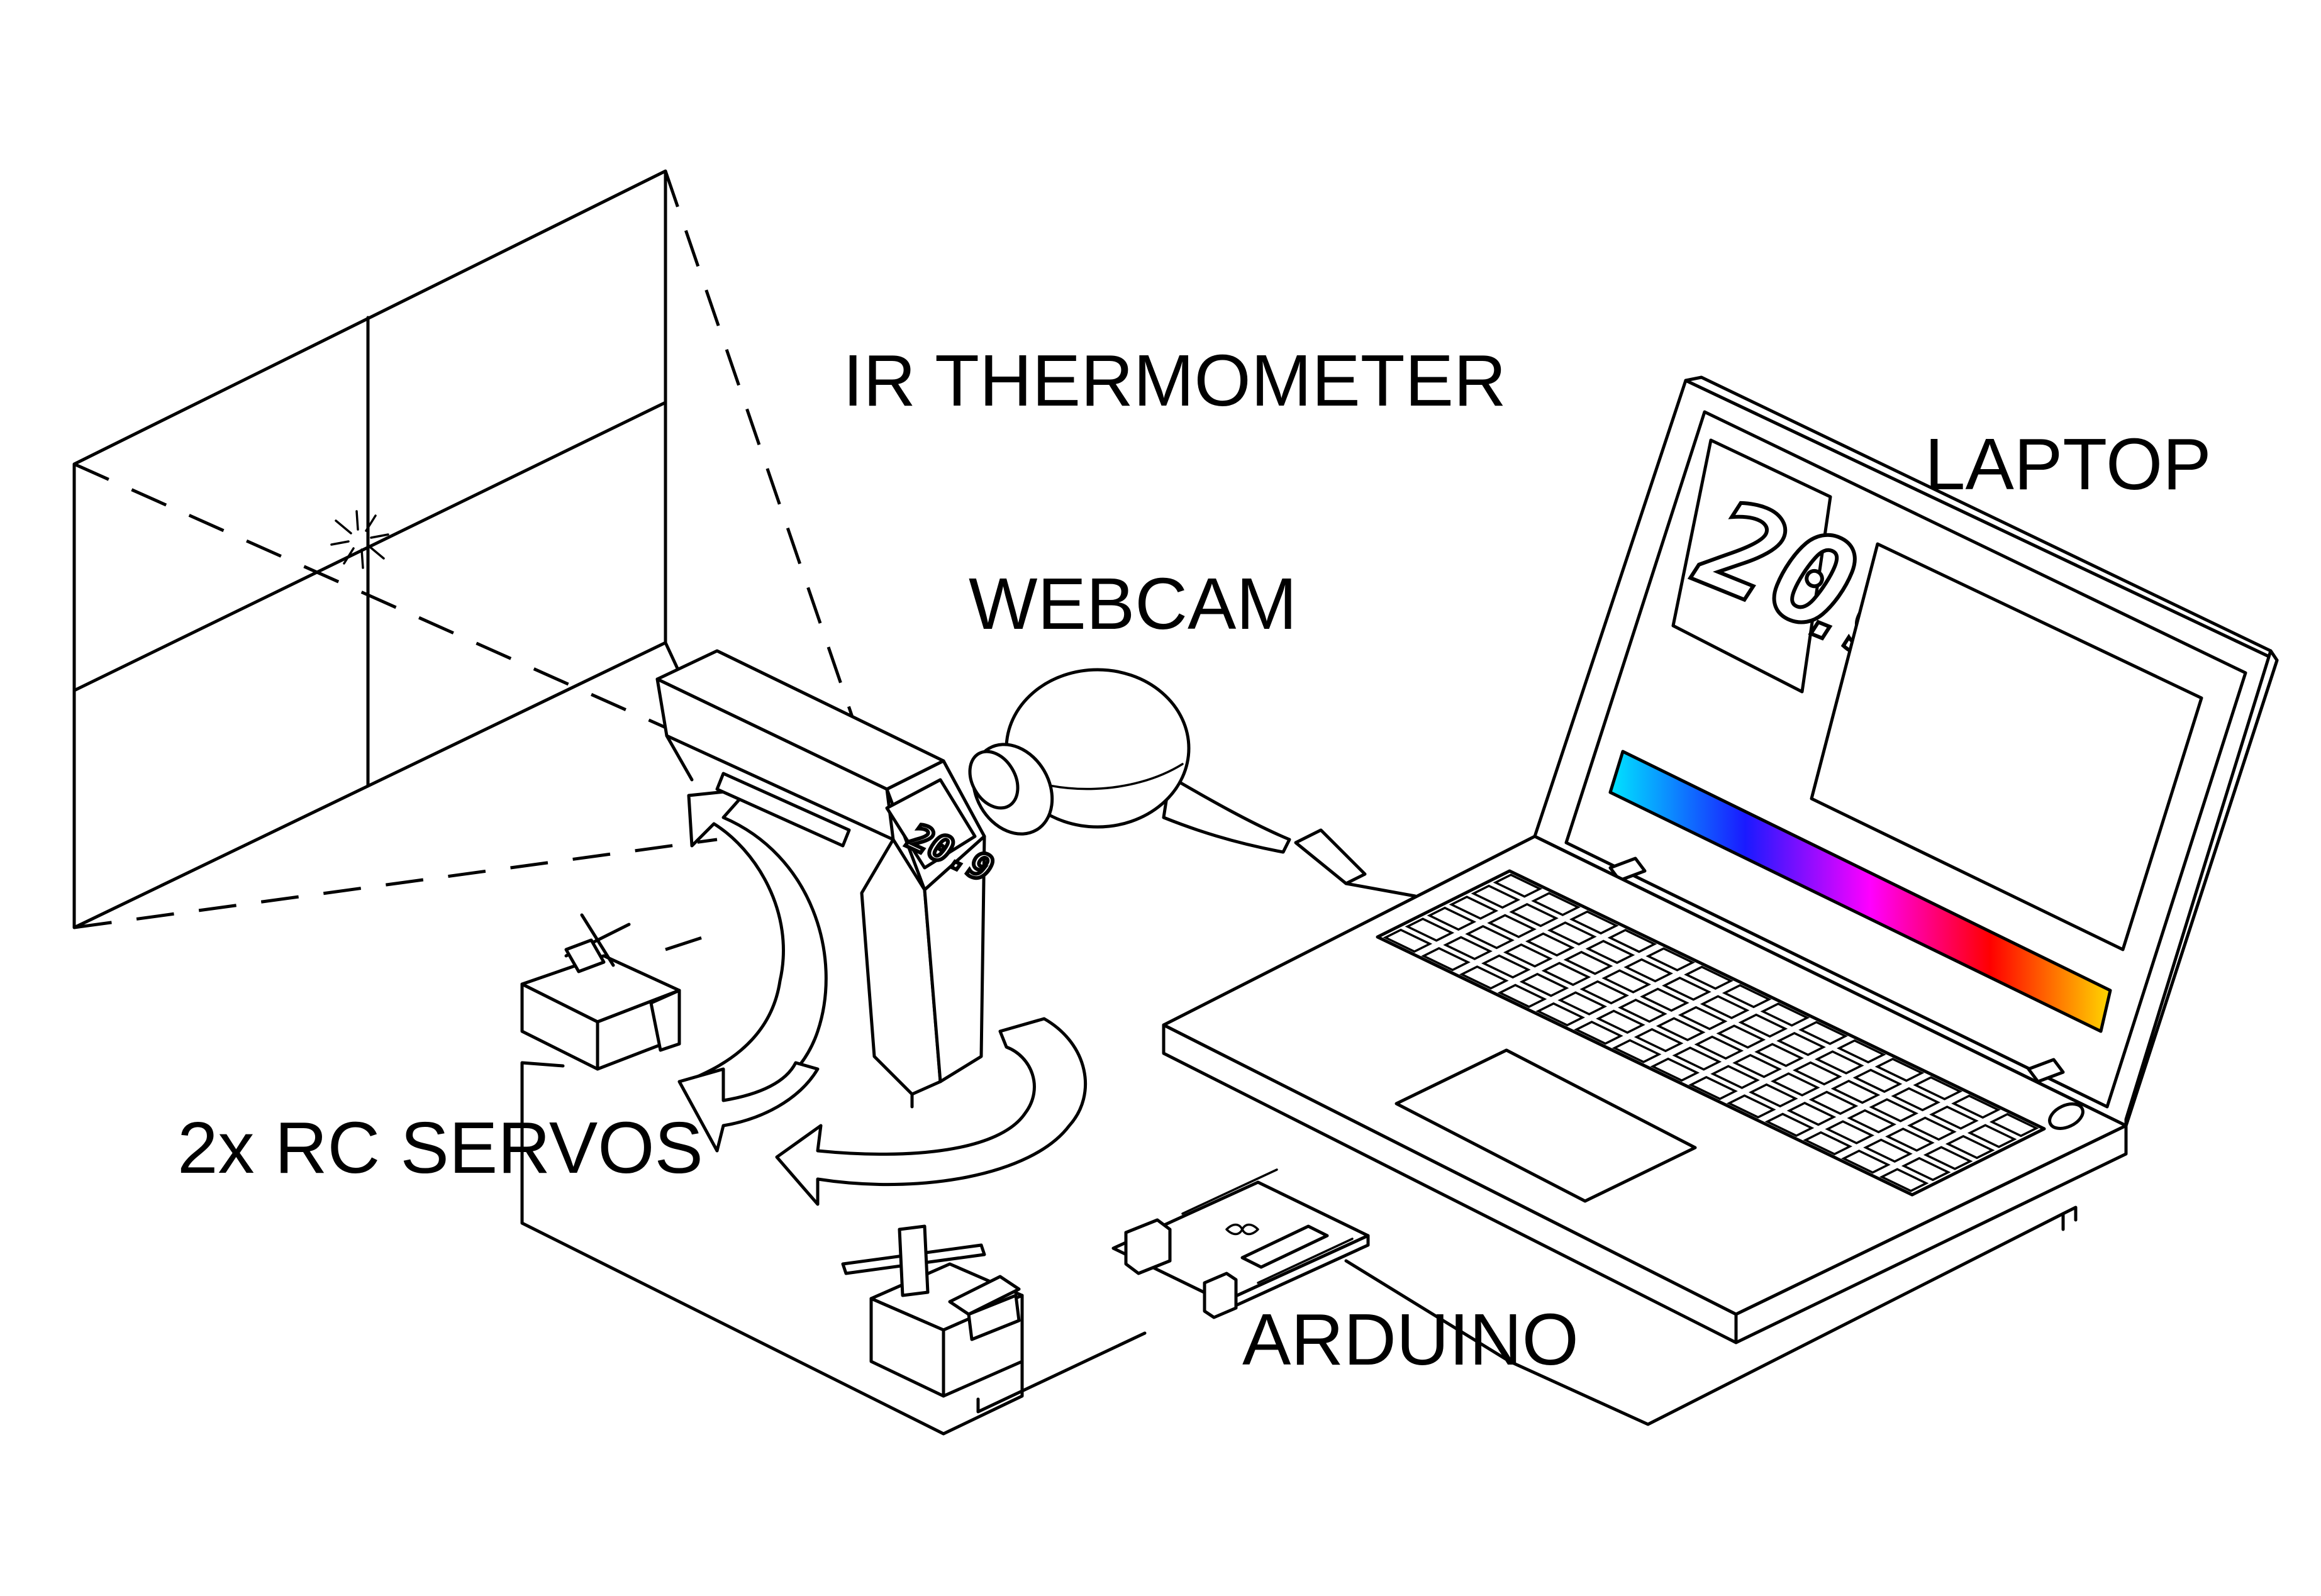 This screenshot has width=2321, height=1596. I want to click on laptop-keyboard, so click(1711, 1033).